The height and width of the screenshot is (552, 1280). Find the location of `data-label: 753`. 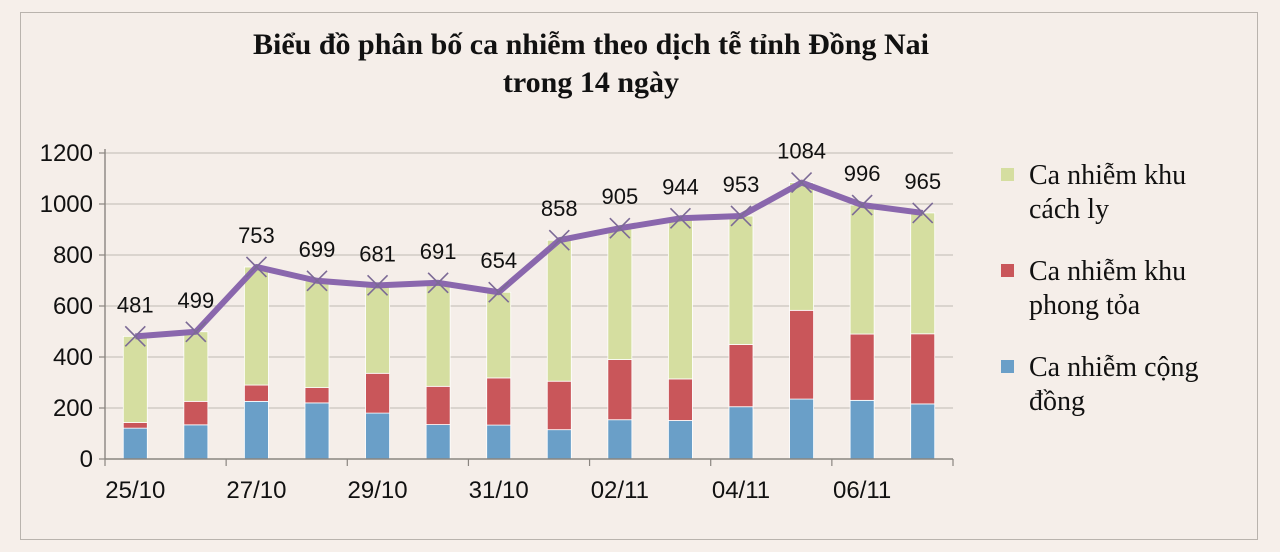

data-label: 753 is located at coordinates (256, 235).